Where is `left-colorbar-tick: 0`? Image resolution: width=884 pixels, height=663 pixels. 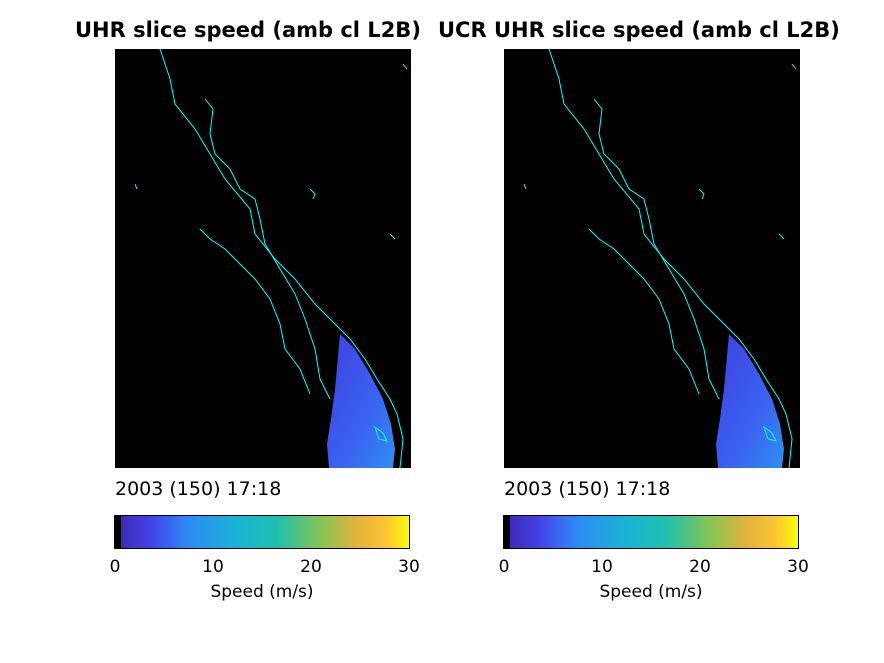 left-colorbar-tick: 0 is located at coordinates (115, 567).